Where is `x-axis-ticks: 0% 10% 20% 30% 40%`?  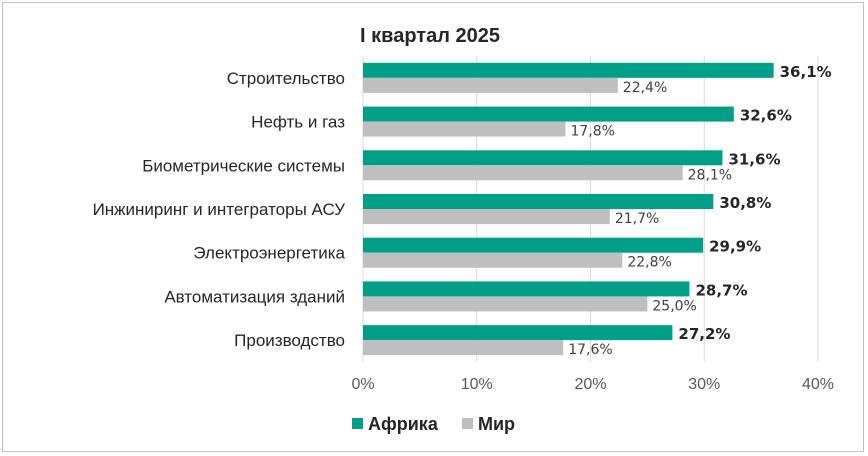 x-axis-ticks: 0% 10% 20% 30% 40% is located at coordinates (592, 384).